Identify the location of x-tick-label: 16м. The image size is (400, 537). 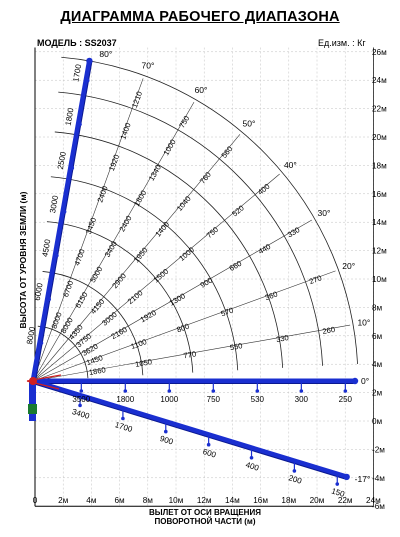
(260, 500).